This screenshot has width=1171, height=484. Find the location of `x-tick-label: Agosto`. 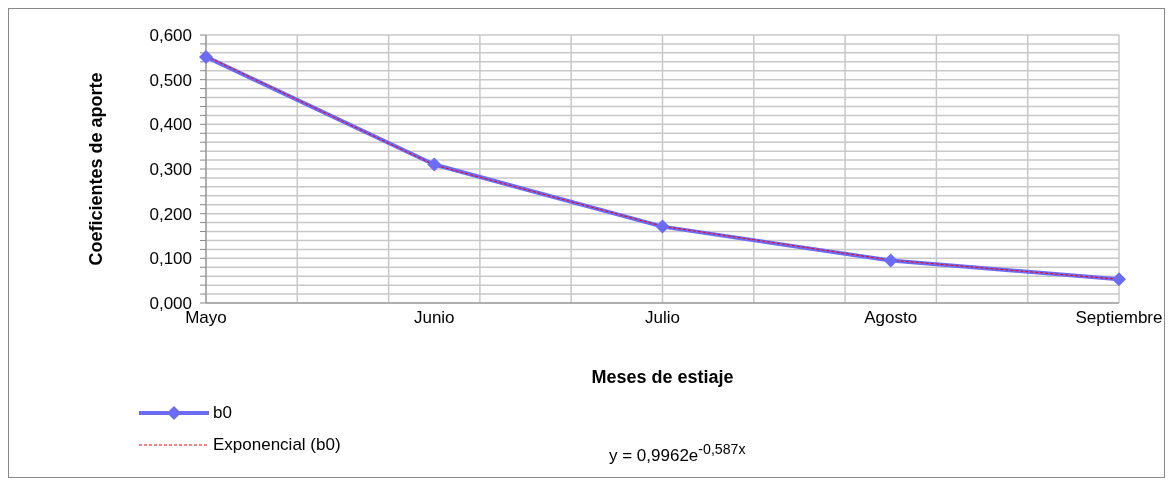

x-tick-label: Agosto is located at coordinates (891, 318).